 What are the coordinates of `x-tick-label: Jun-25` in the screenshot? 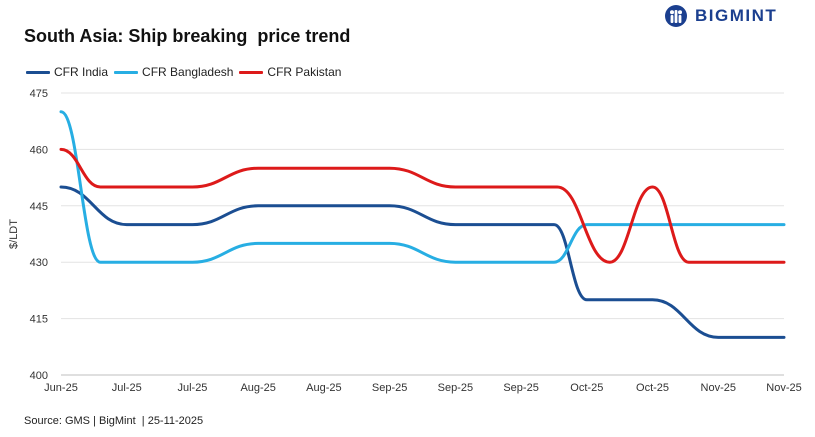 It's located at (61, 388).